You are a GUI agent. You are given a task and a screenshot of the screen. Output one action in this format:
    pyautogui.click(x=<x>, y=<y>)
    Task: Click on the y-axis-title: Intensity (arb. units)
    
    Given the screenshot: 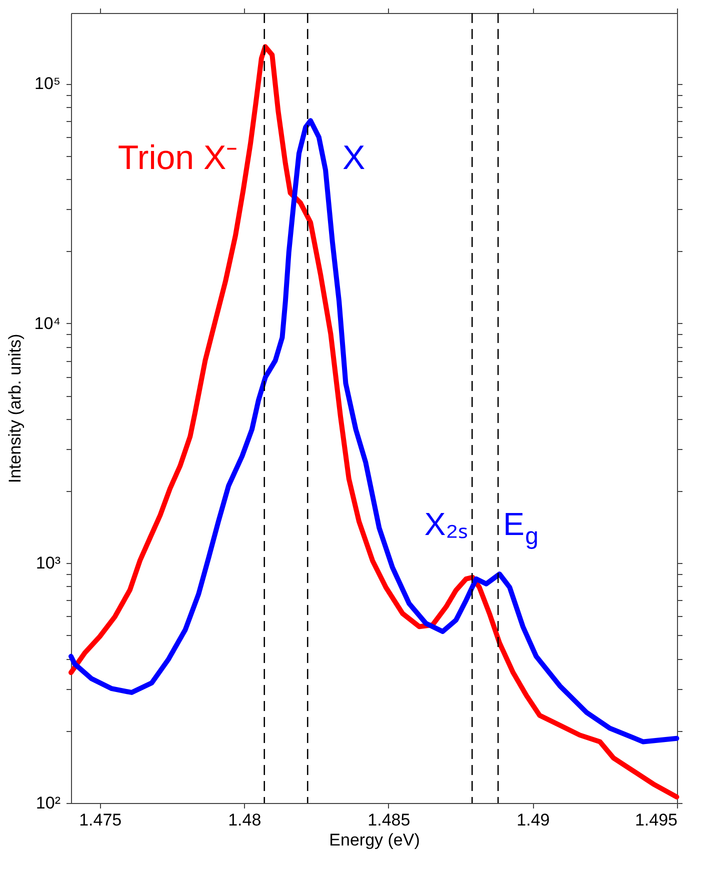 What is the action you would take?
    pyautogui.click(x=14, y=409)
    